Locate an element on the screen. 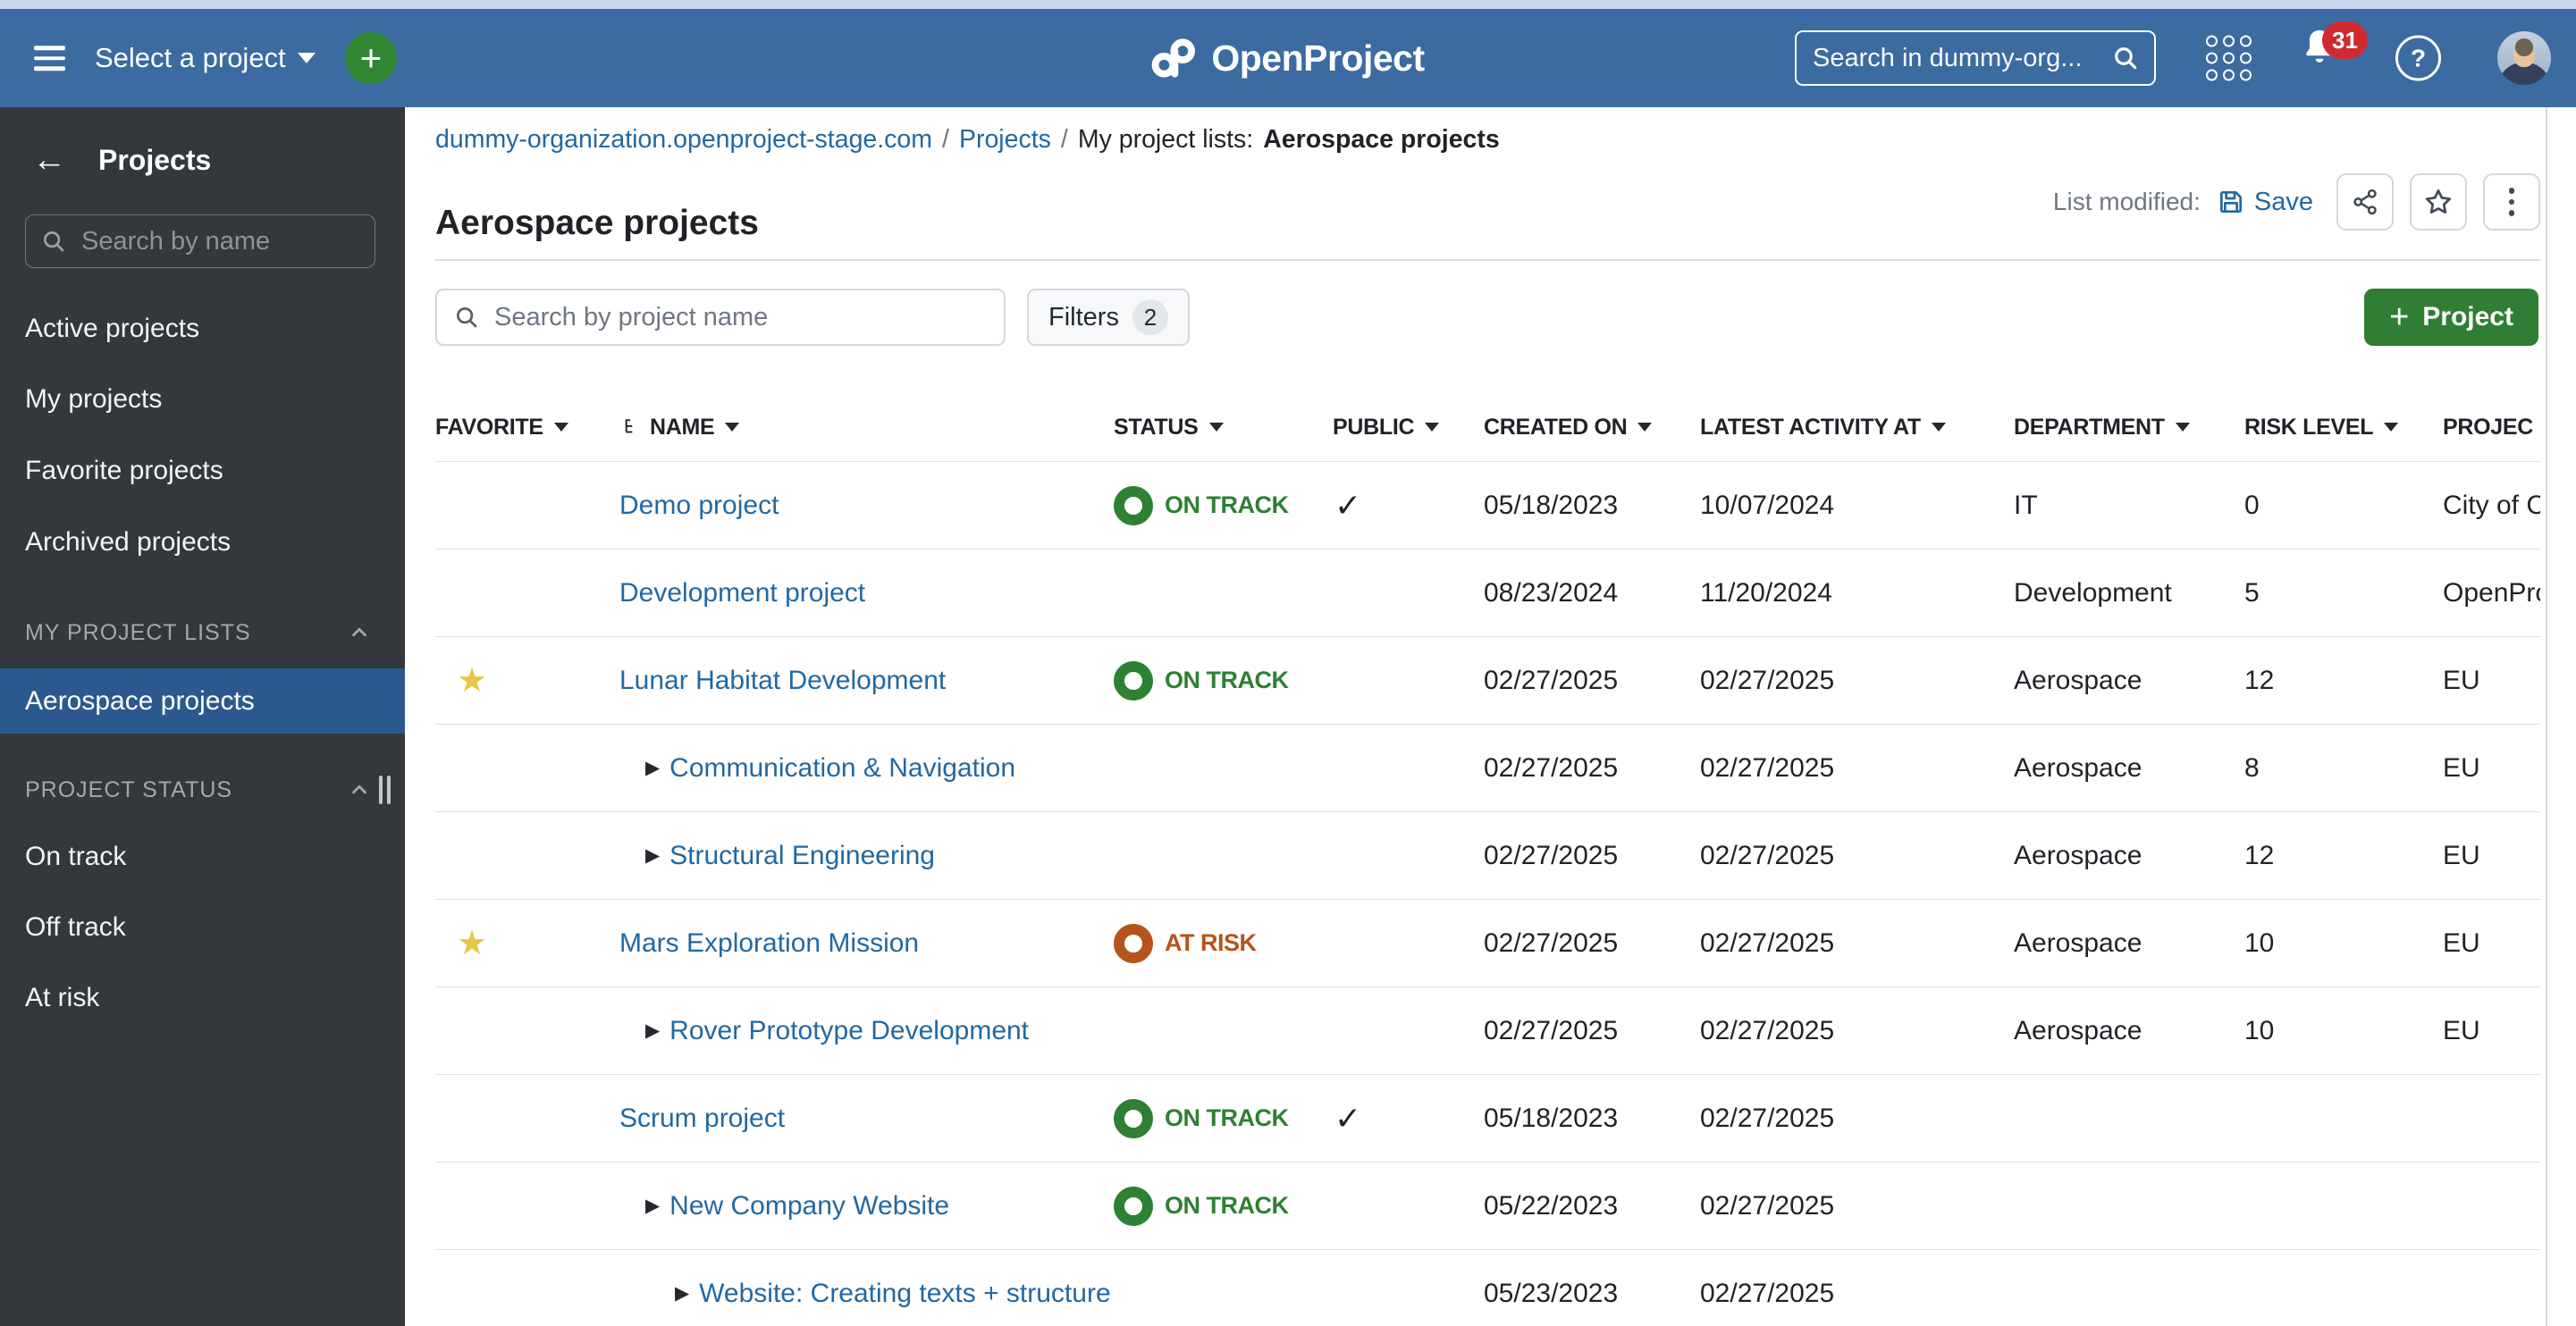 This screenshot has width=2576, height=1326. help-button: ? is located at coordinates (2418, 58).